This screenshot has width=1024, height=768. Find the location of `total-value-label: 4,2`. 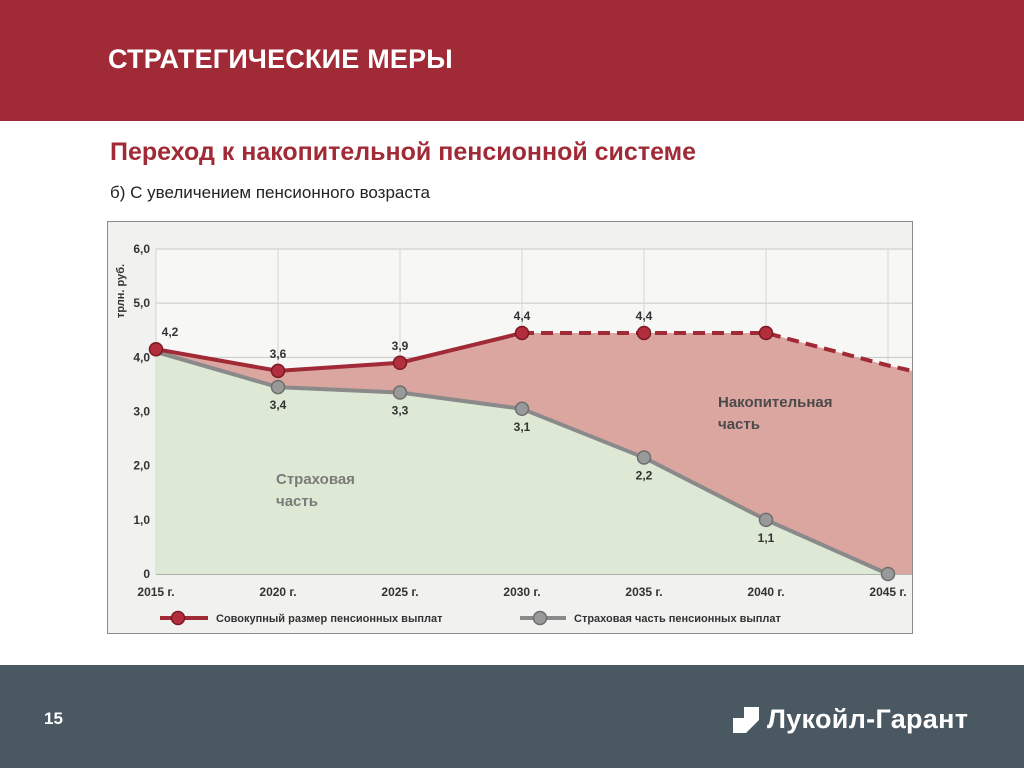

total-value-label: 4,2 is located at coordinates (170, 332).